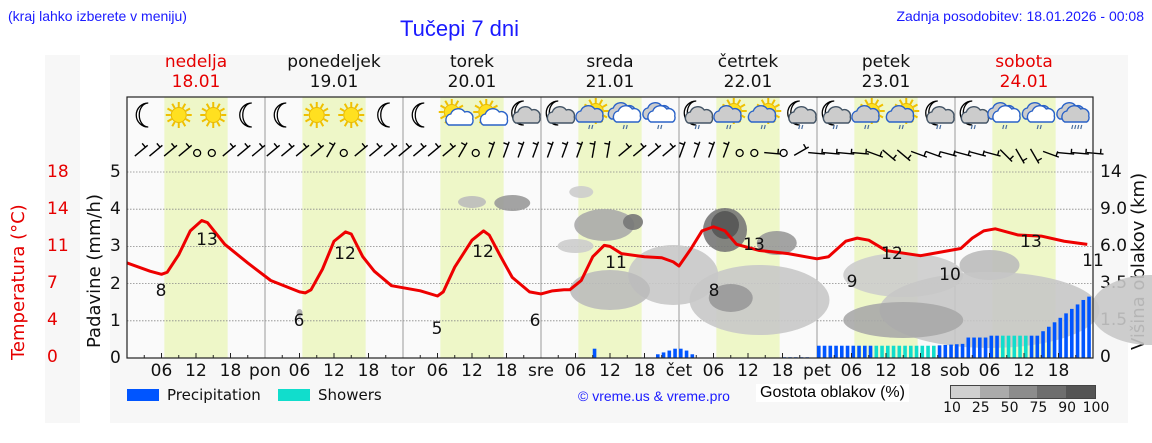 The width and height of the screenshot is (1152, 443). Describe the element at coordinates (196, 62) in the screenshot. I see `day-name: nedelja` at that location.